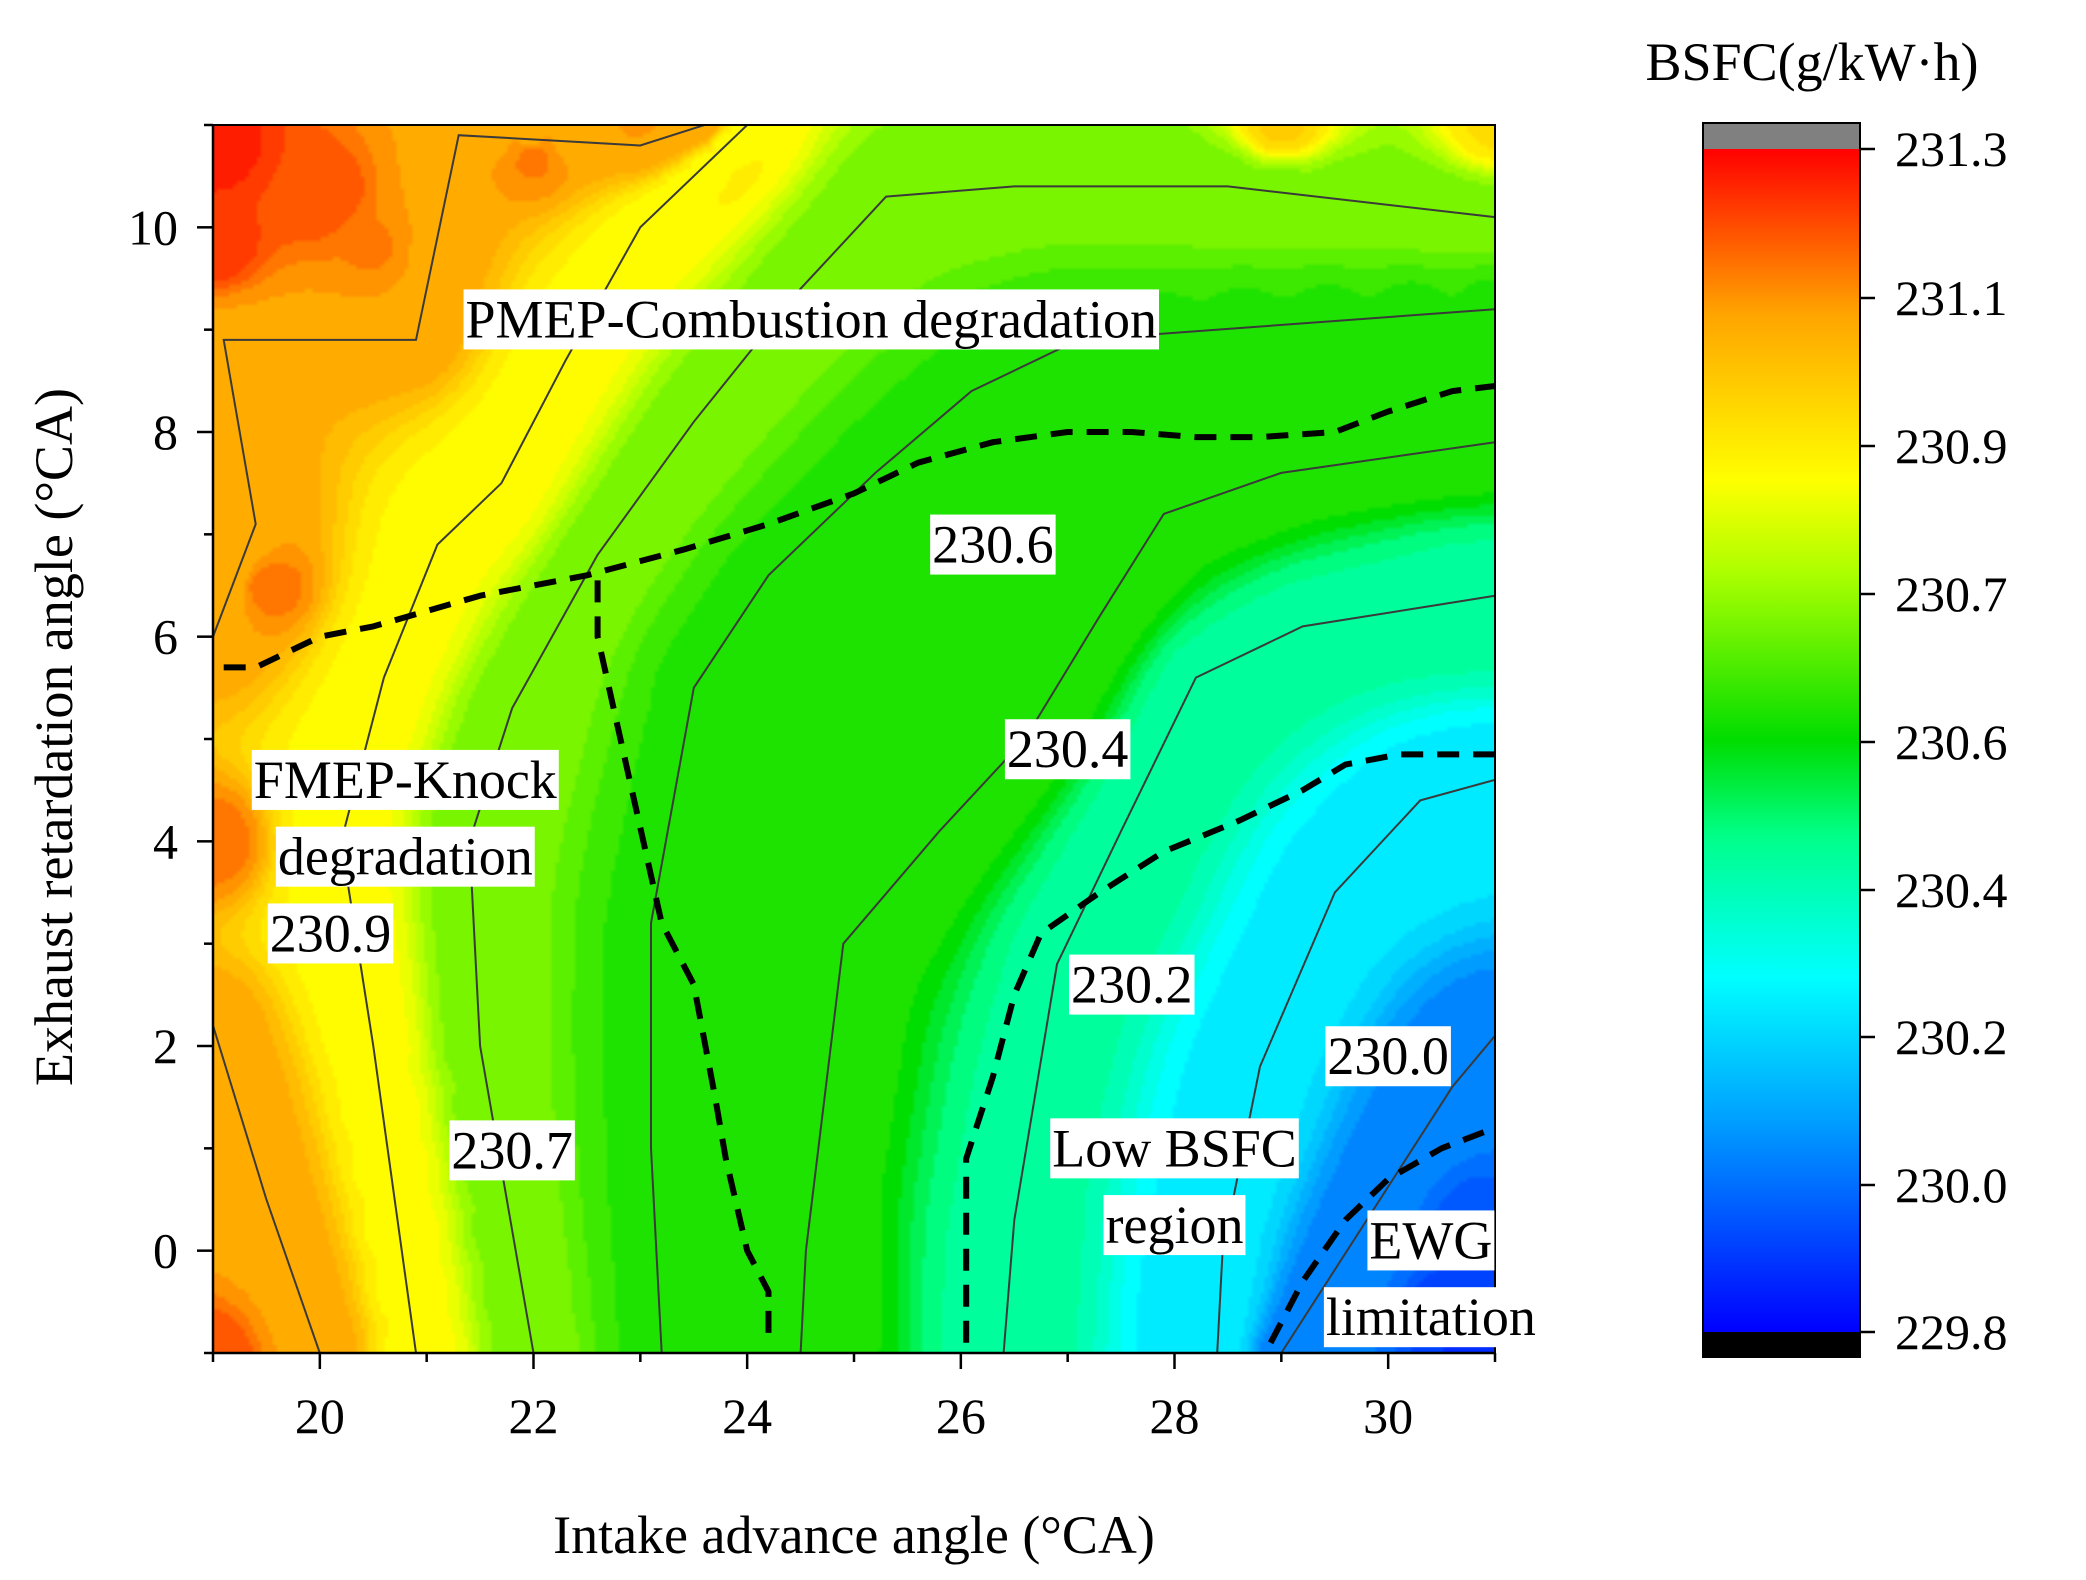  Describe the element at coordinates (165, 1251) in the screenshot. I see `y-tick-label: 0` at that location.